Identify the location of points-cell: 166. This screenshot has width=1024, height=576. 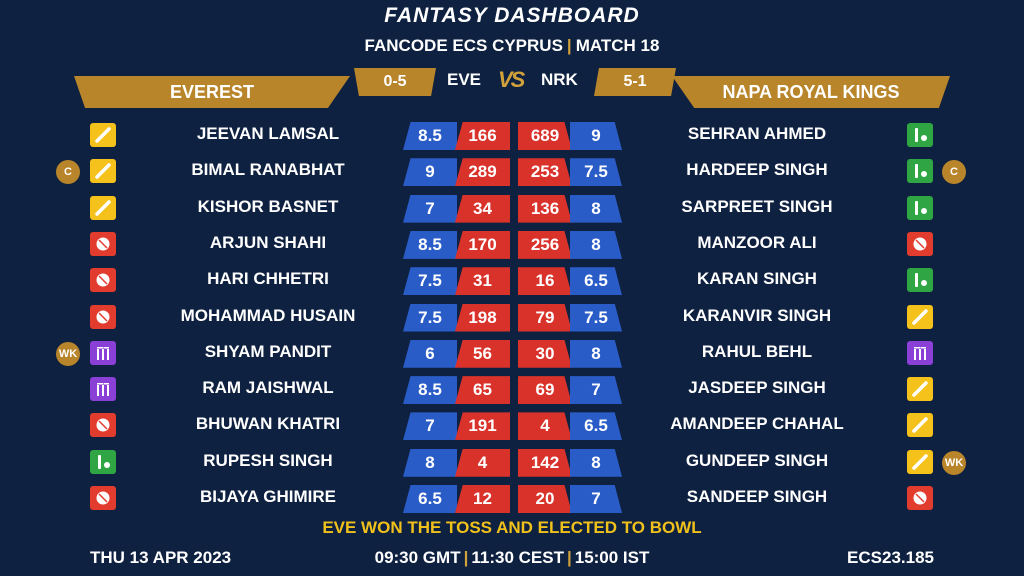
(482, 136).